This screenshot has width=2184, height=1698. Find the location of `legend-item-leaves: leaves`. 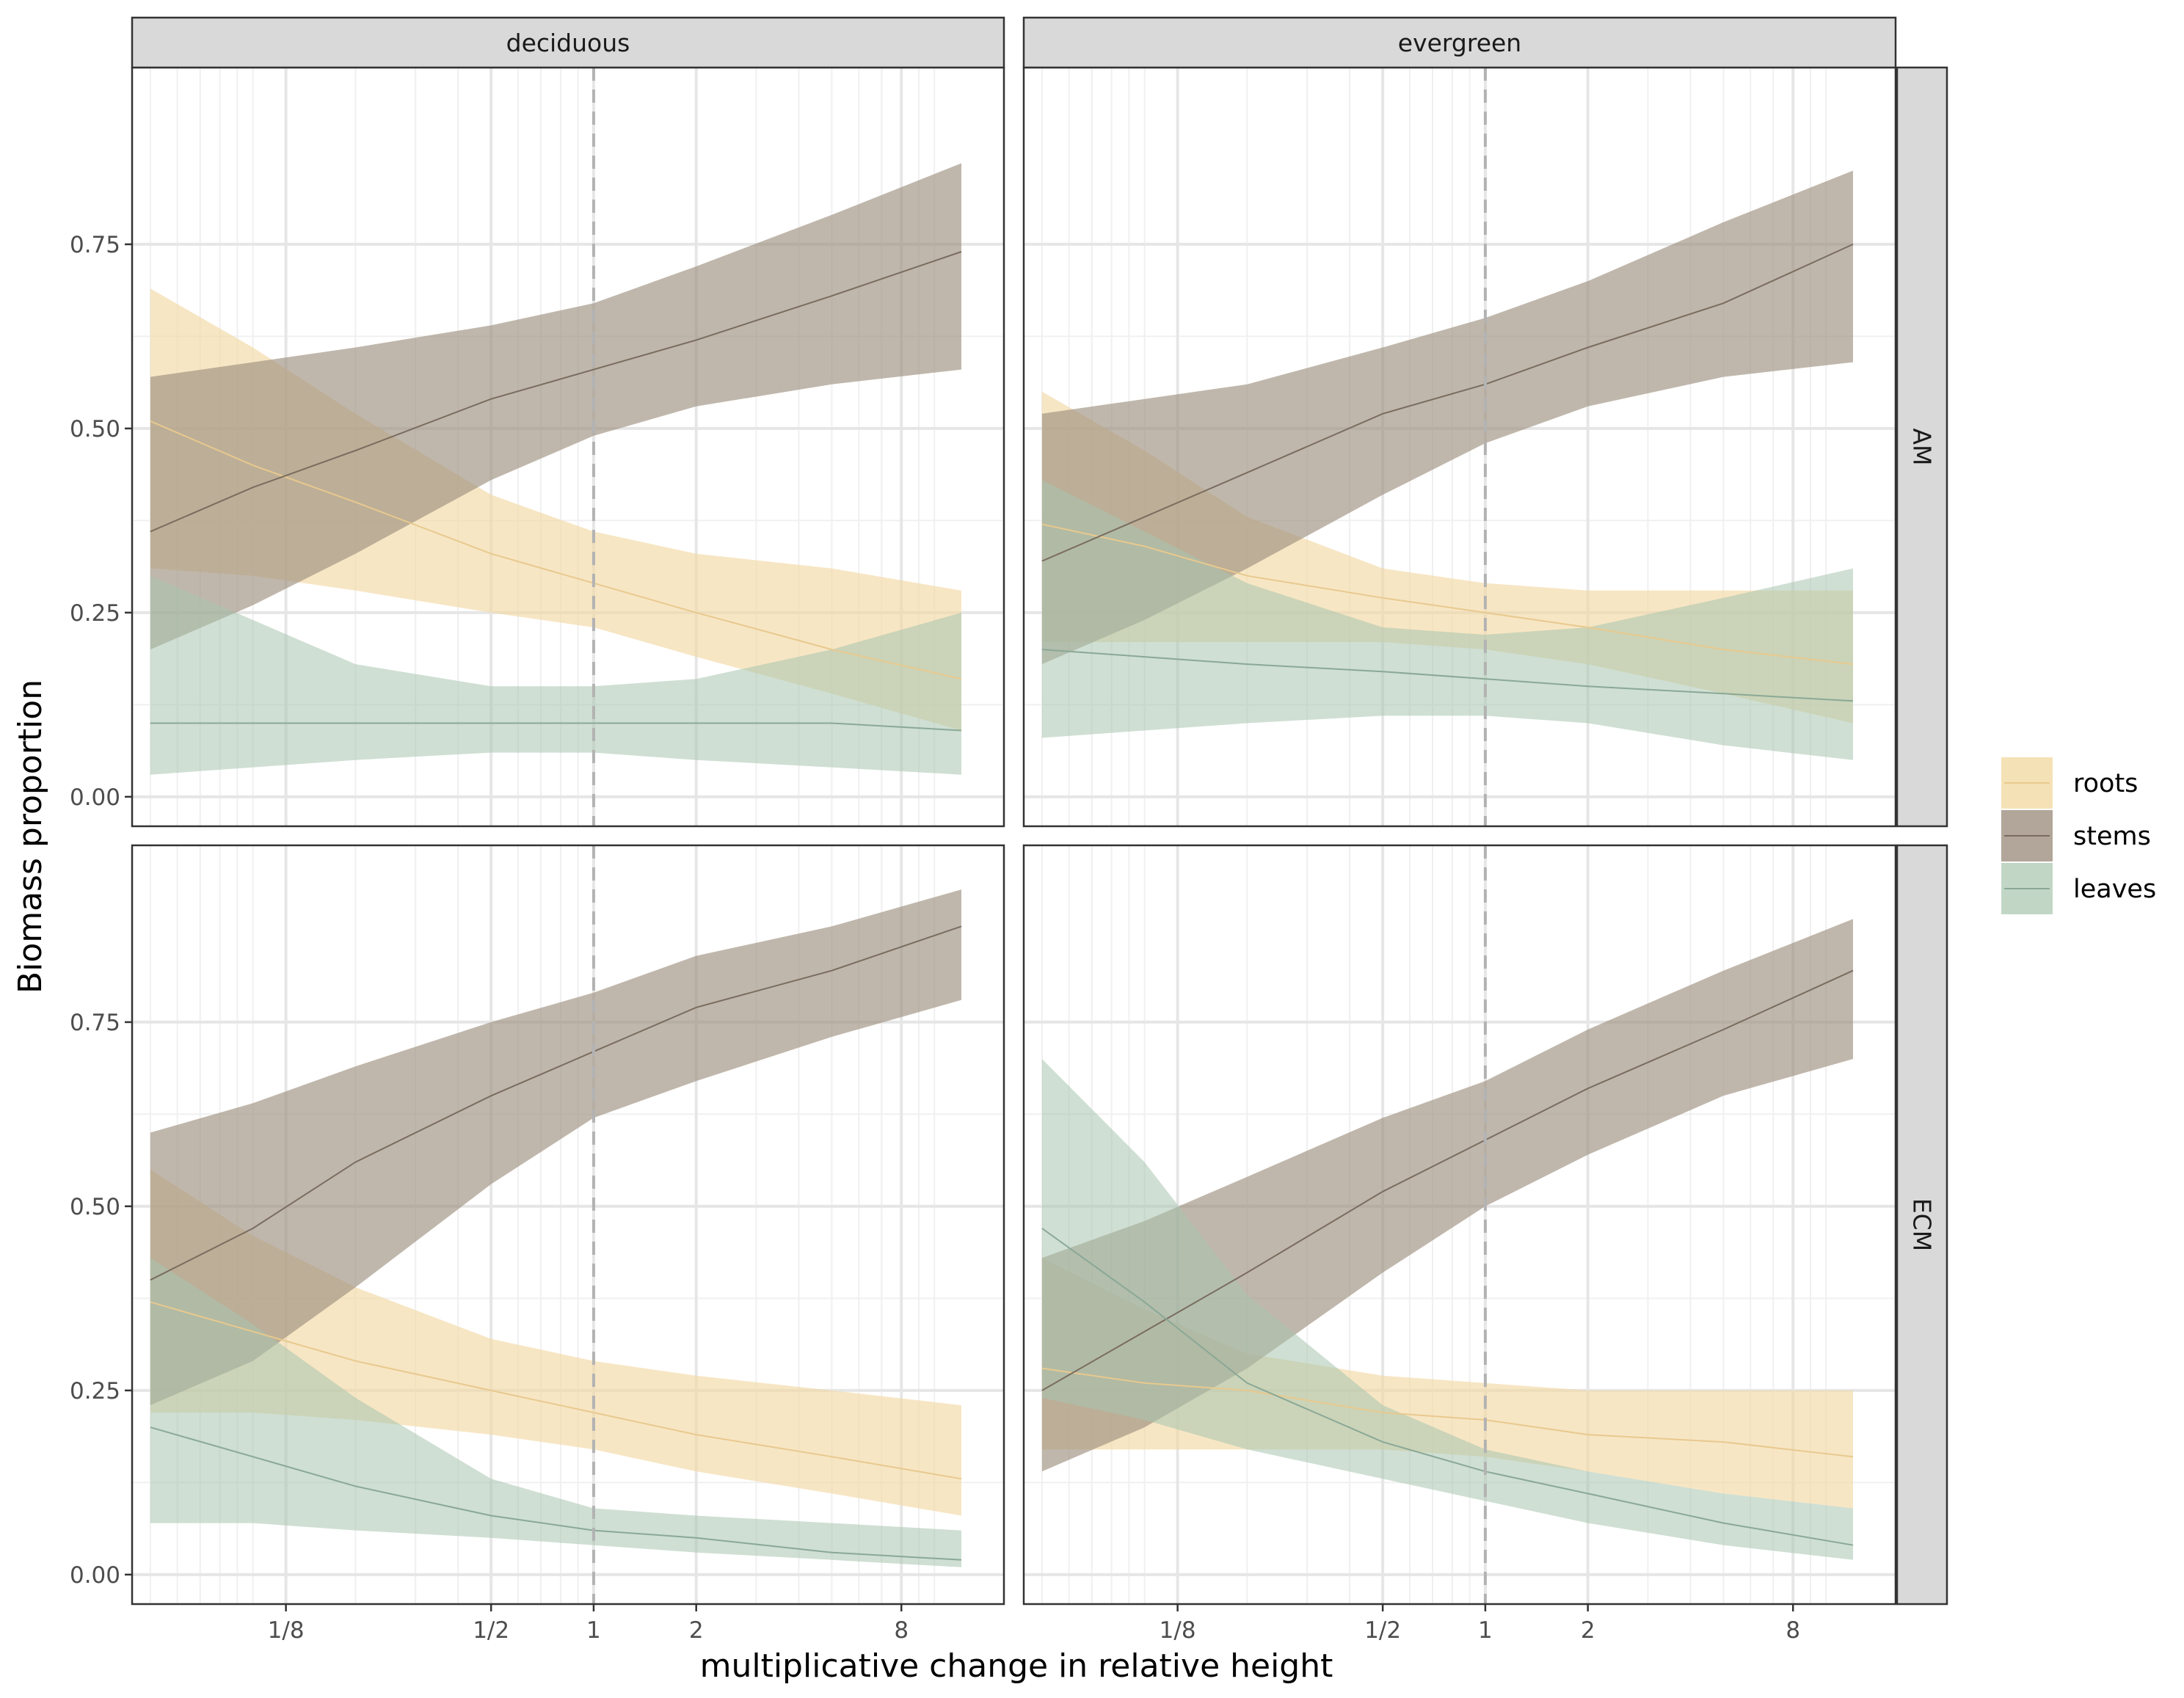

legend-item-leaves: leaves is located at coordinates (2078, 888).